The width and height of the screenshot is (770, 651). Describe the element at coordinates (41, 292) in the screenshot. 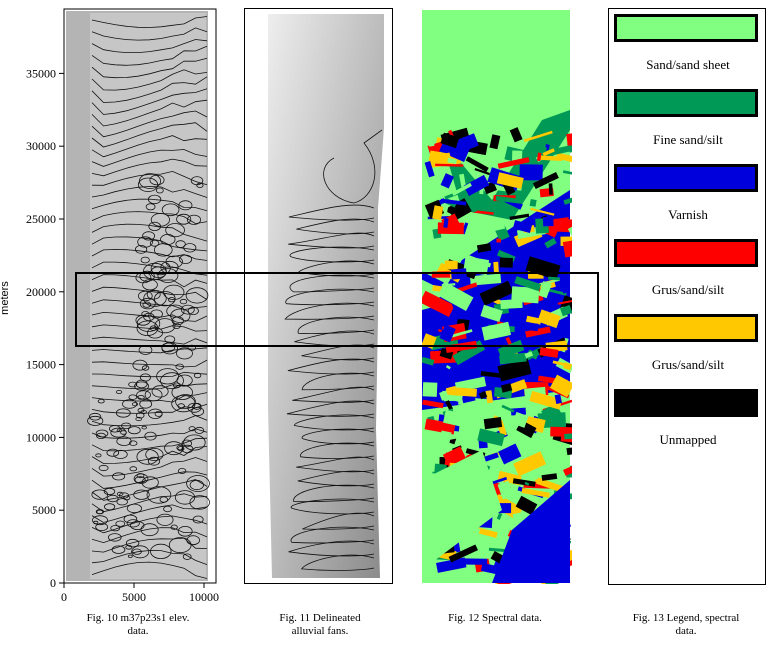

I see `y-tick-label: 20000` at that location.